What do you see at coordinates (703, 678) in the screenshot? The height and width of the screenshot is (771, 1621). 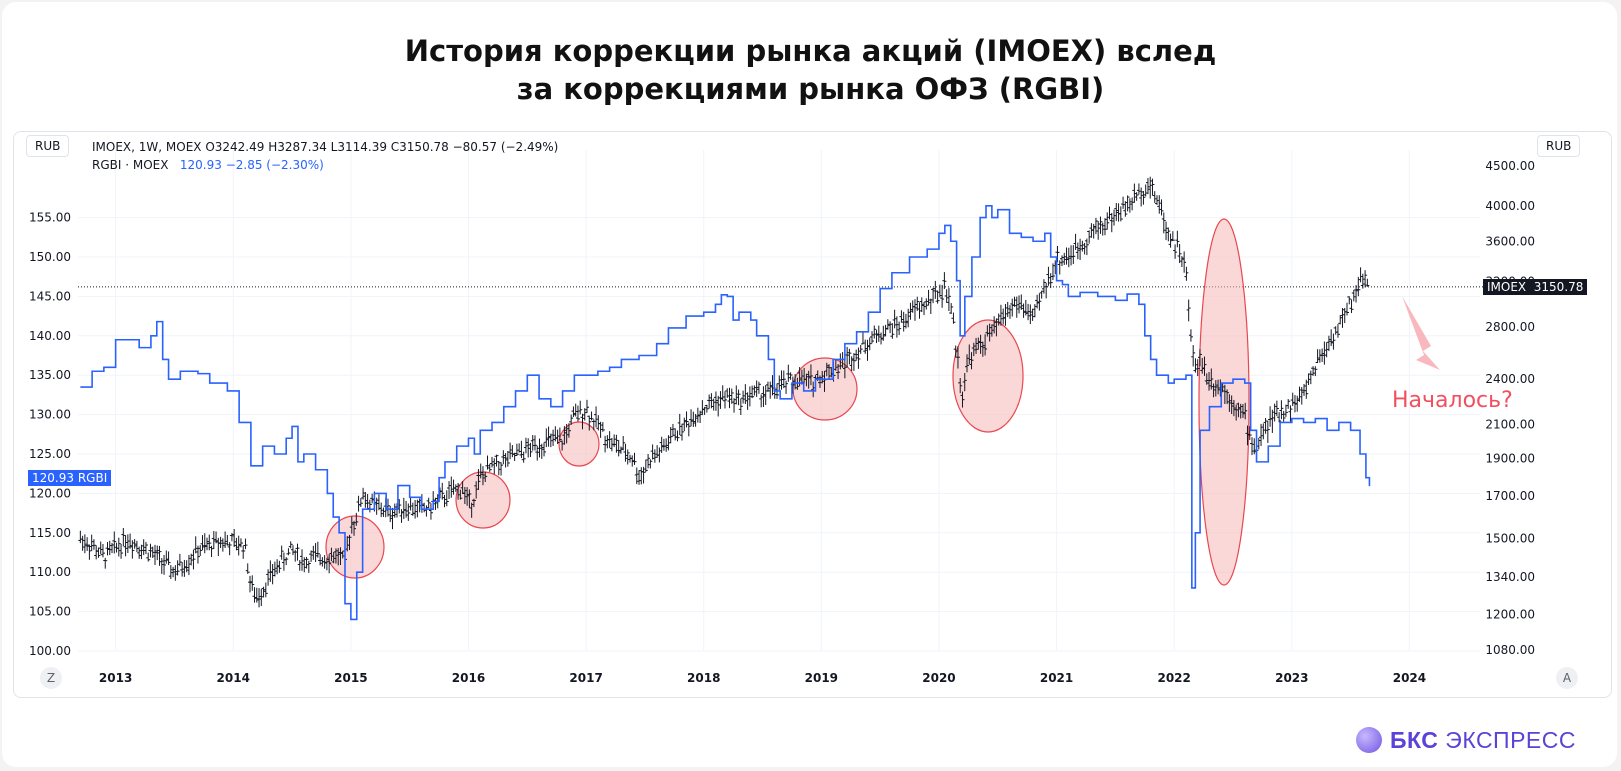 I see `time-axis-tick-label: 2018` at bounding box center [703, 678].